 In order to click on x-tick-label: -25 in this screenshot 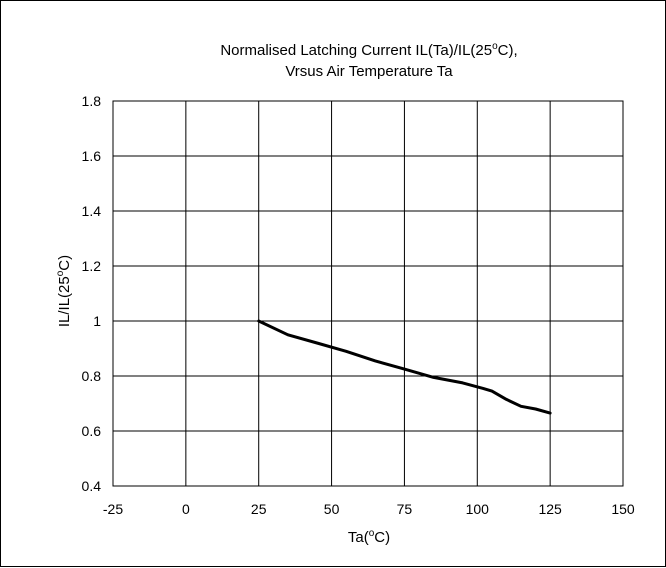, I will do `click(113, 509)`.